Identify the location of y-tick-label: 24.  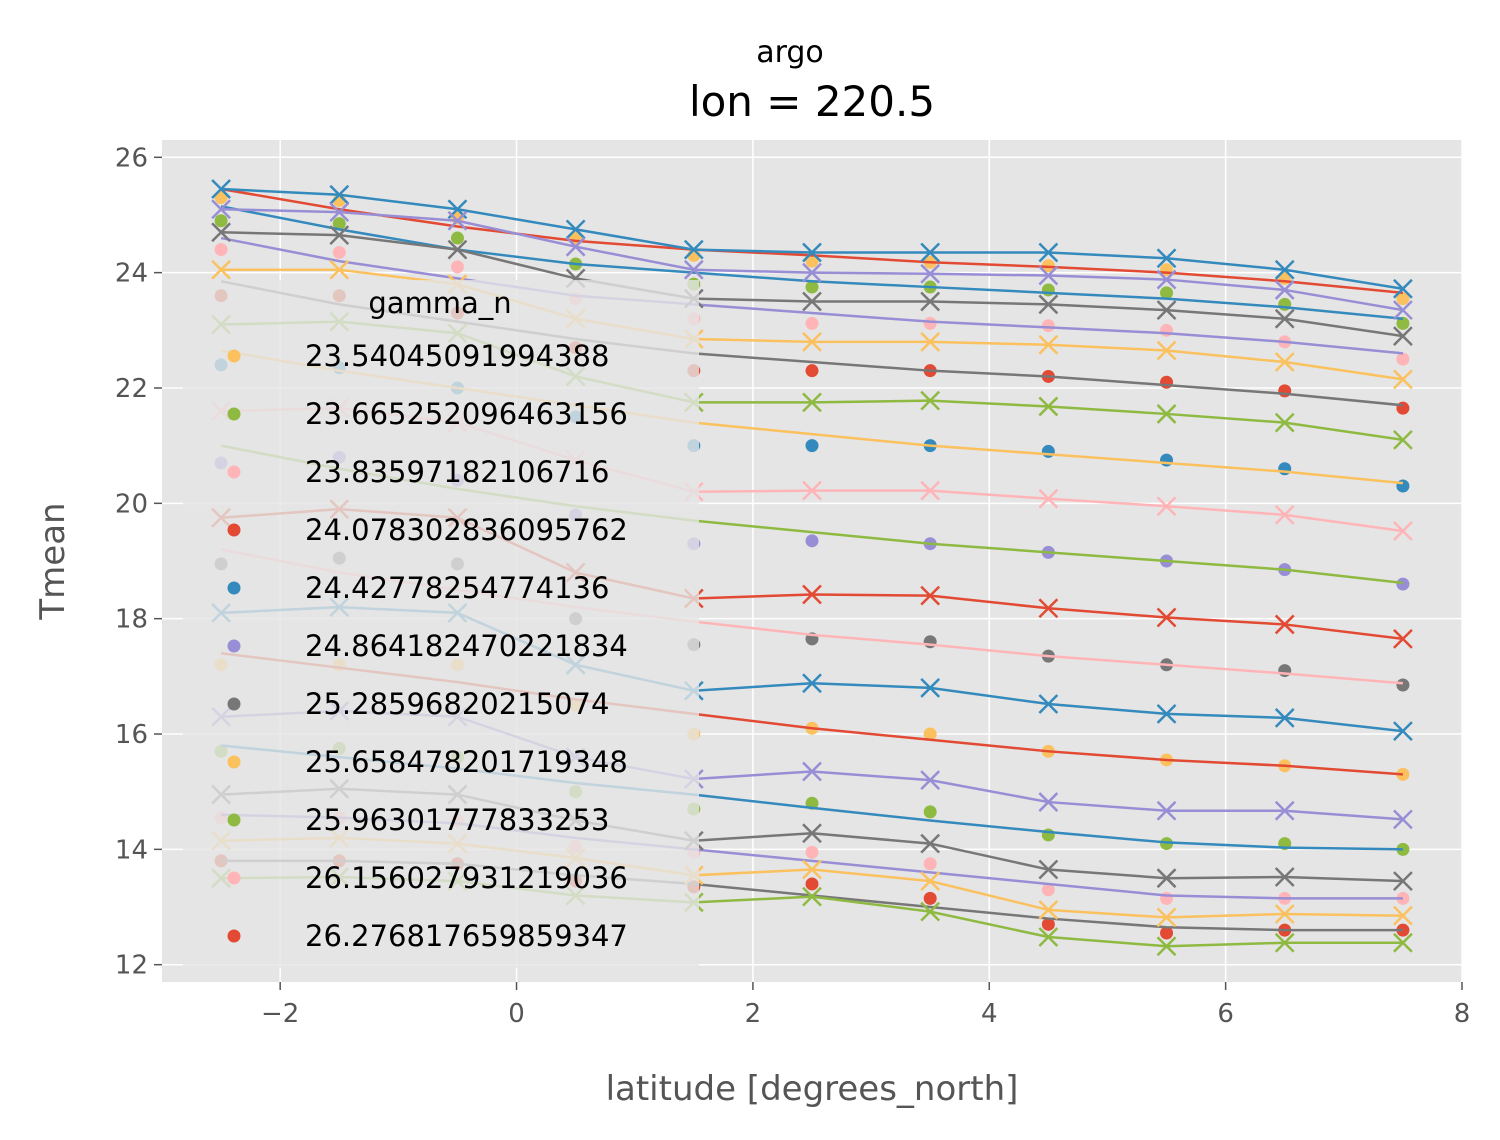
(131, 274).